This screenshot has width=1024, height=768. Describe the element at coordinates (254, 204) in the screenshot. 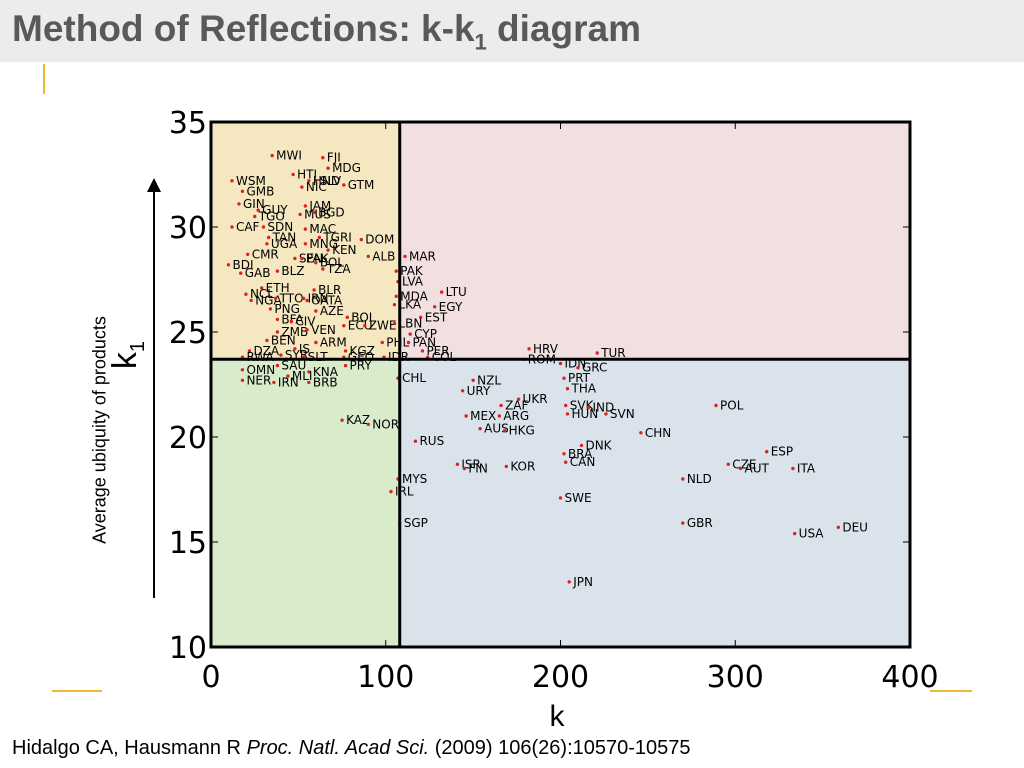

I see `data-label: GIN` at that location.